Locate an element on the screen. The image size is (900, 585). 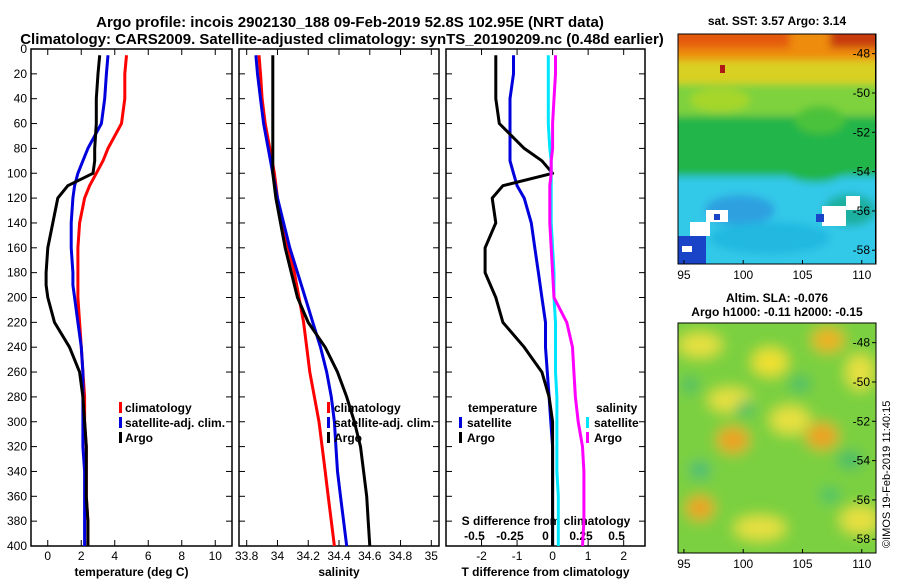
legend-t-argo: Argo is located at coordinates (481, 438).